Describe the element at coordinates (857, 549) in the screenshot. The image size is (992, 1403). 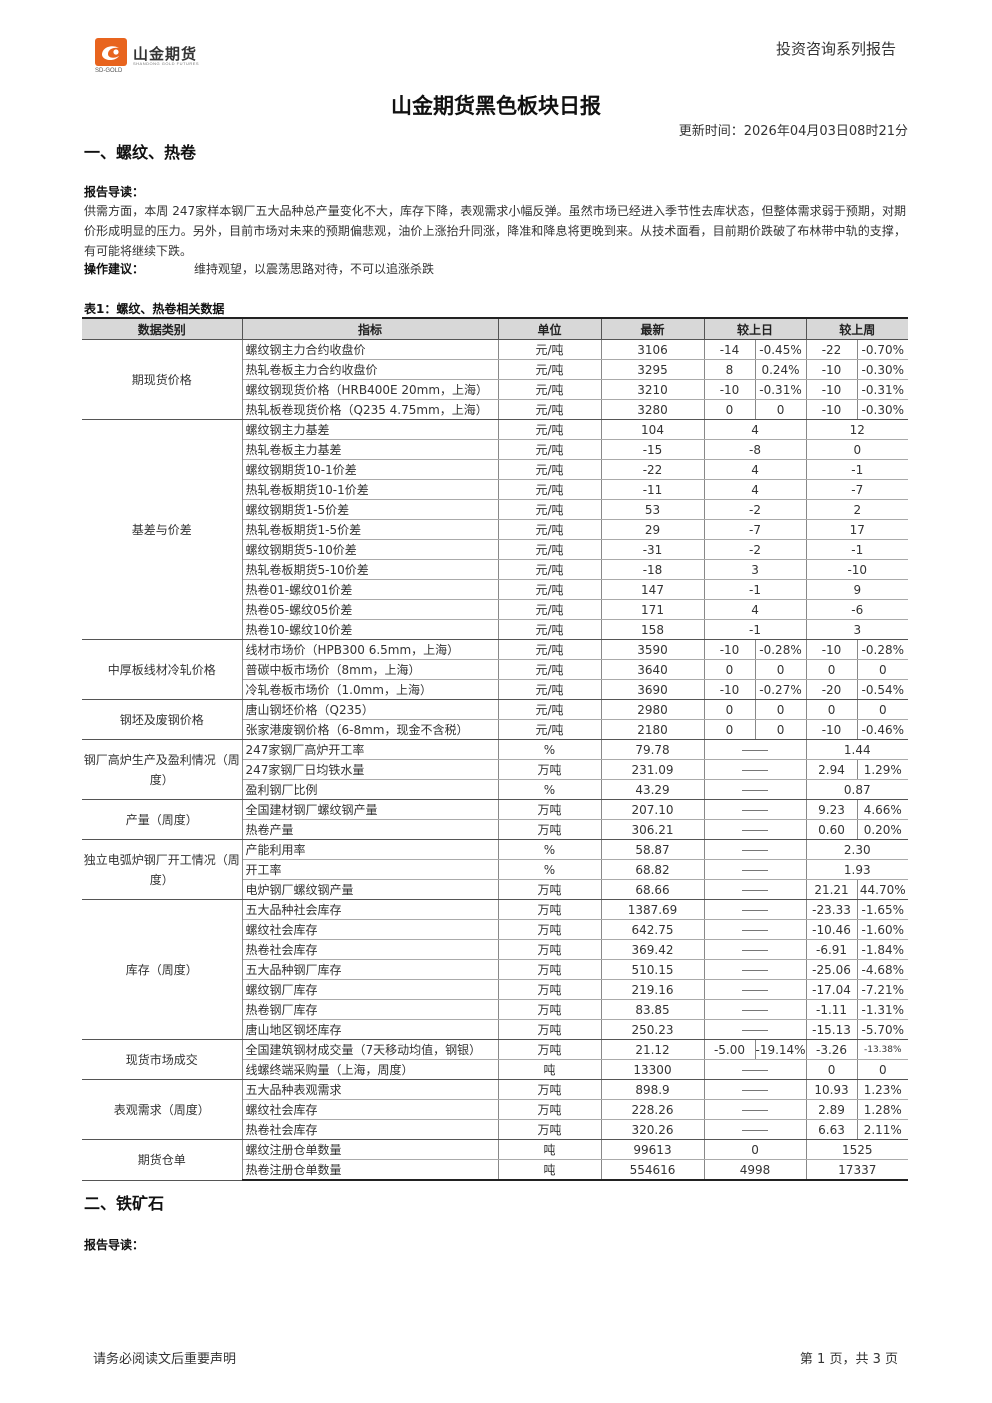
I see `week-change-cell: -1` at that location.